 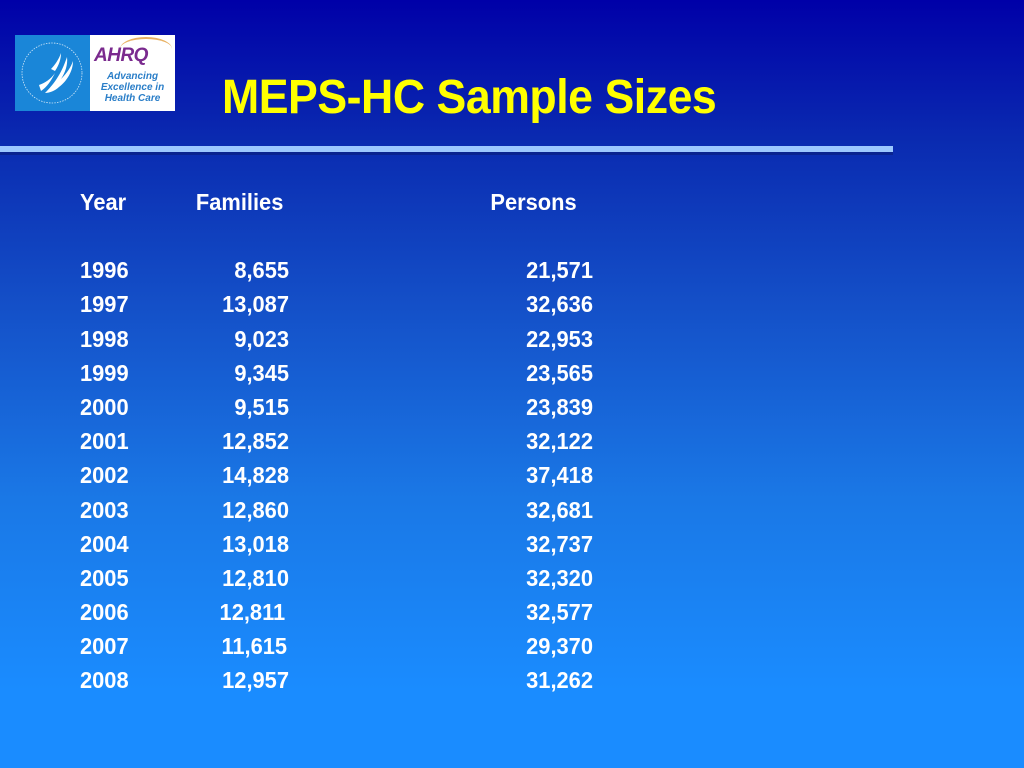 I want to click on cell-persons: 22,953, so click(x=559, y=338).